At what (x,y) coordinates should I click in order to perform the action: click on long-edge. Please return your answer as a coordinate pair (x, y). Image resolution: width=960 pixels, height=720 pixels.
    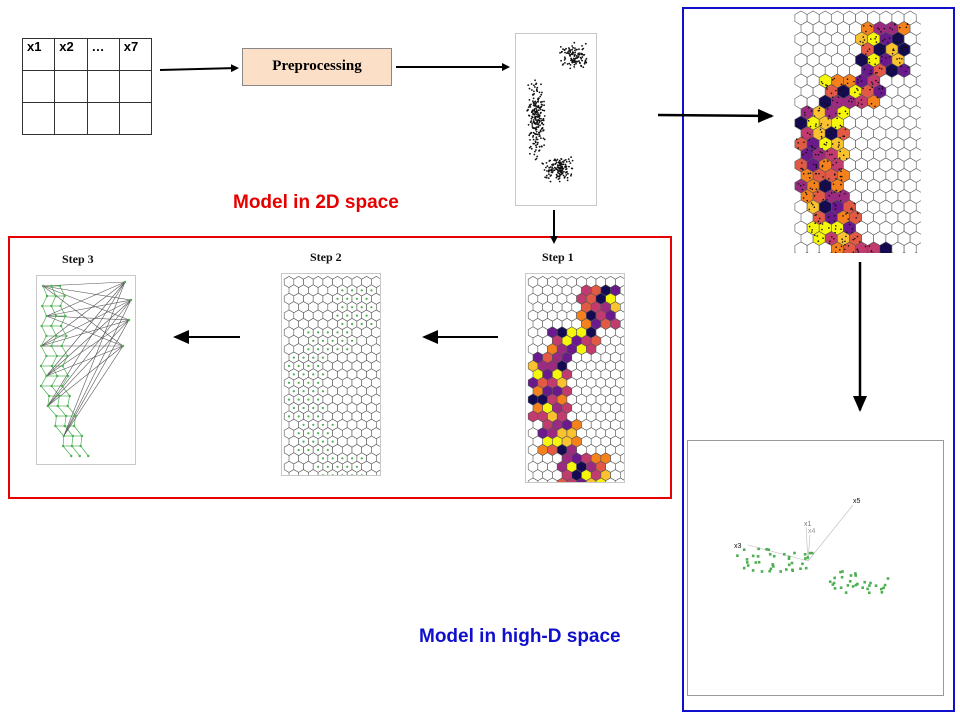
    Looking at the image, I should click on (86, 329).